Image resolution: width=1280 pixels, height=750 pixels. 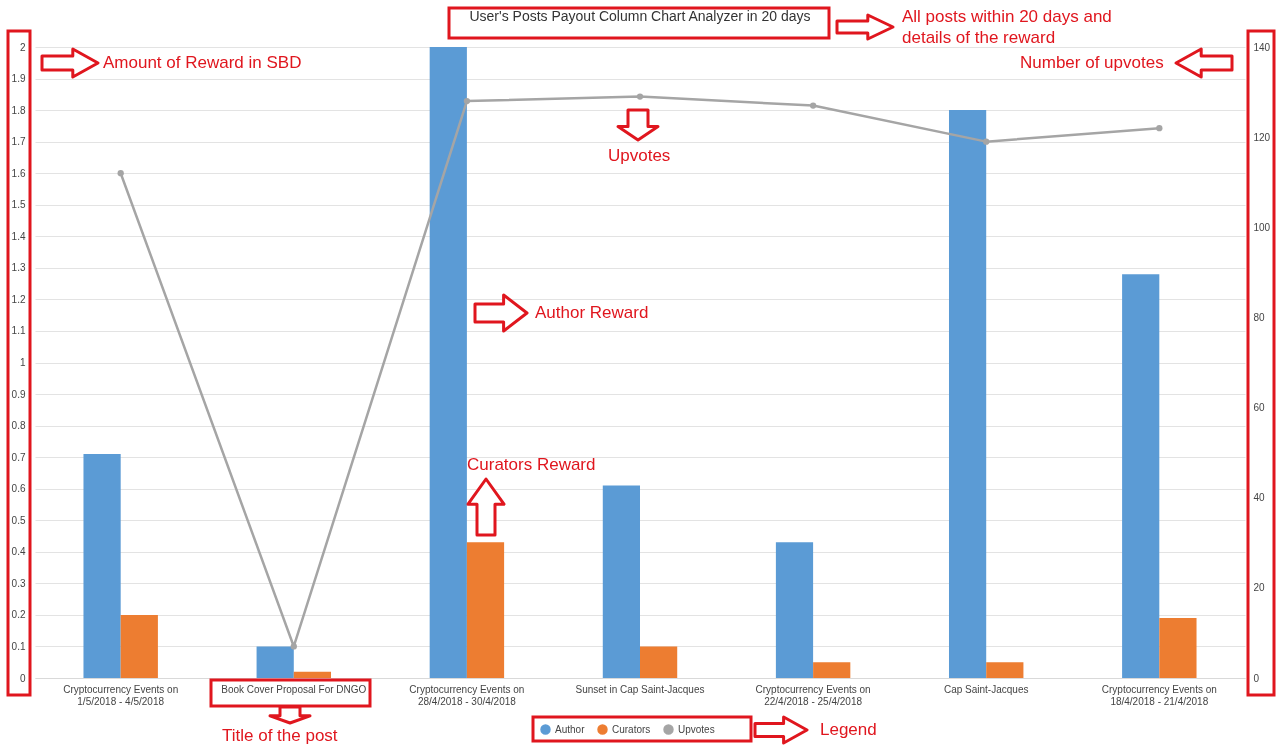 What do you see at coordinates (813, 695) in the screenshot?
I see `x-tick-label: Cryptocurrency Events on 22/4/2018 - 25/4/2018` at bounding box center [813, 695].